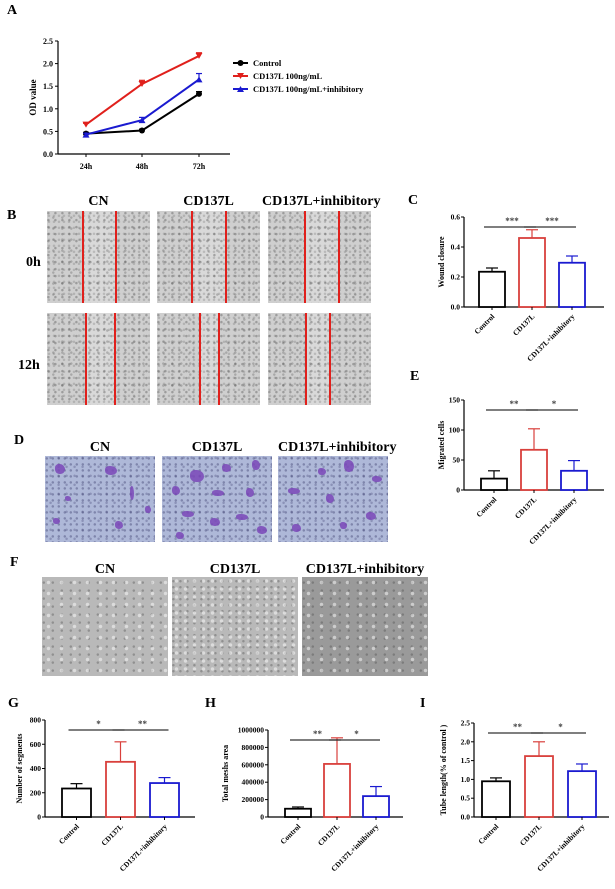 The width and height of the screenshot is (615, 889). Describe the element at coordinates (456, 217) in the screenshot. I see `svg-text: 0.6` at that location.